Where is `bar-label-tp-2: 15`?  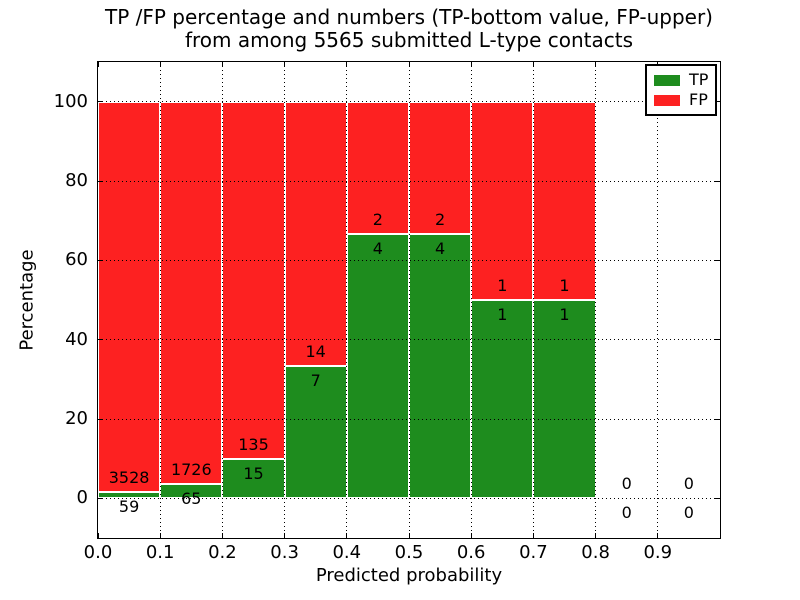
bar-label-tp-2: 15 is located at coordinates (253, 473).